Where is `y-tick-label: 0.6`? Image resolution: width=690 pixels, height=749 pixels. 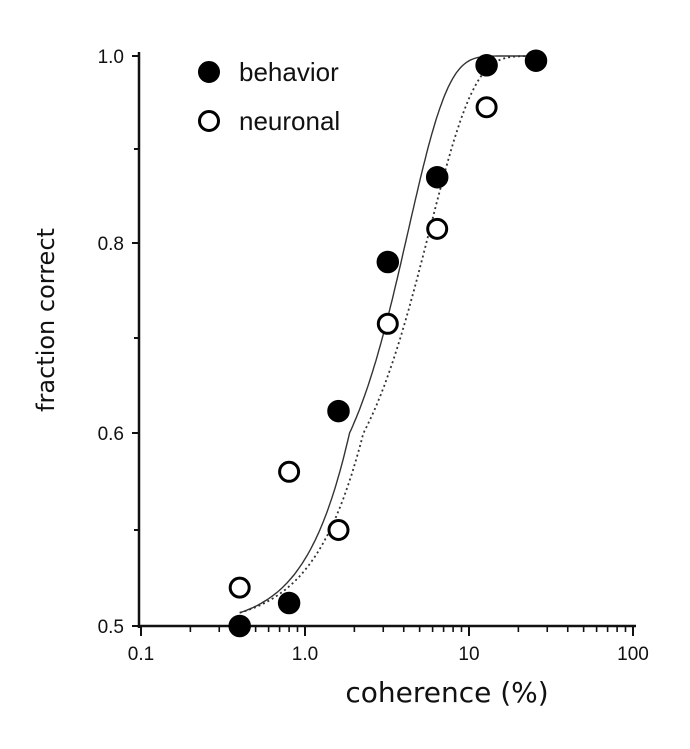
y-tick-label: 0.6 is located at coordinates (111, 434).